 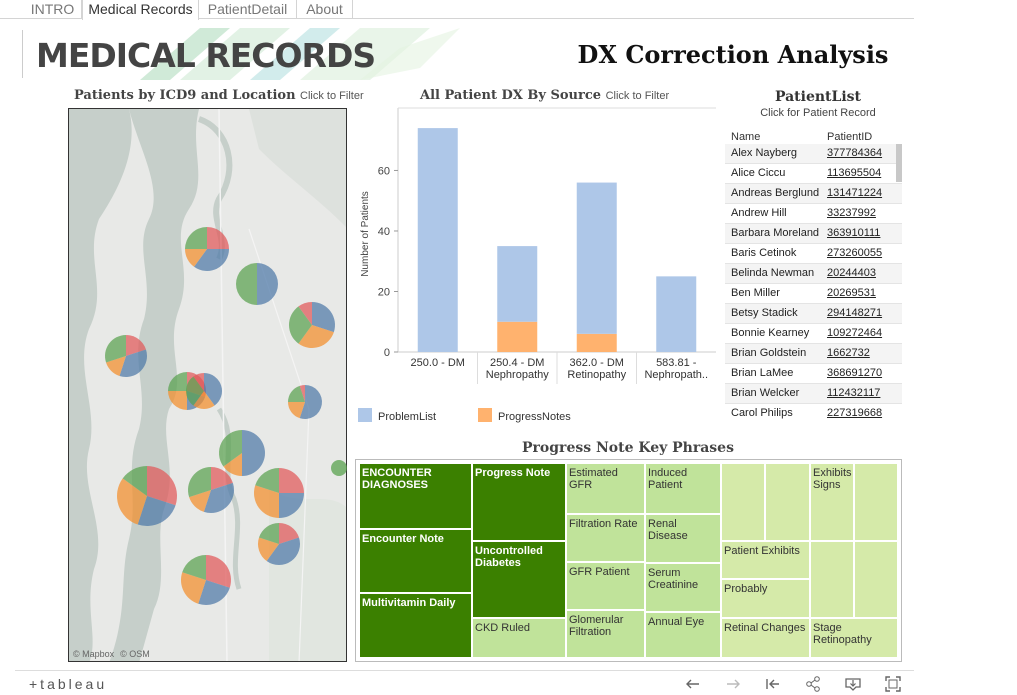 I want to click on patient-id-link: 363910111, so click(x=854, y=233).